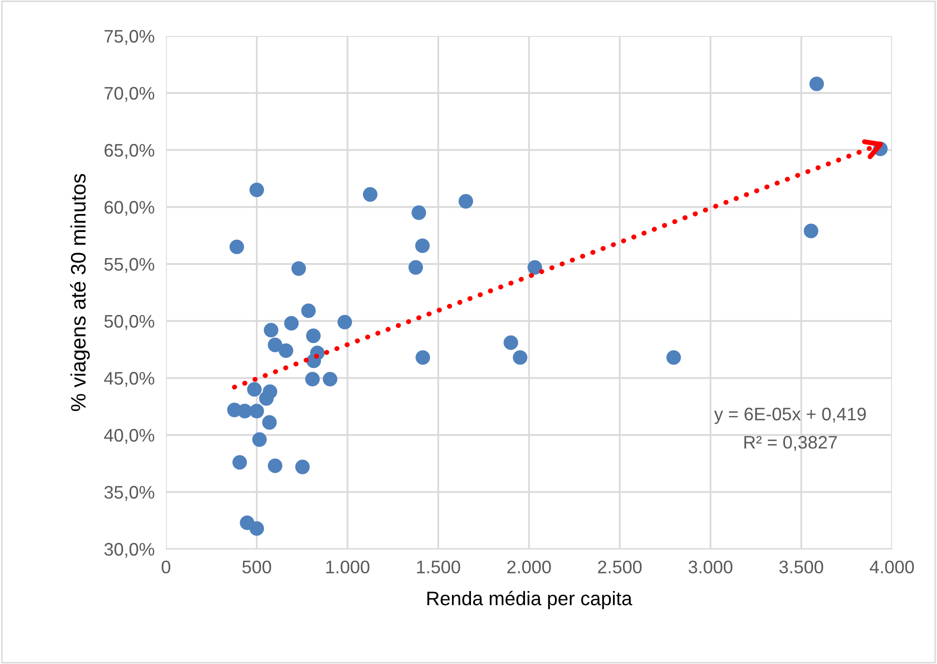 The width and height of the screenshot is (937, 664). Describe the element at coordinates (129, 493) in the screenshot. I see `y-tick-label: 35,0%` at that location.